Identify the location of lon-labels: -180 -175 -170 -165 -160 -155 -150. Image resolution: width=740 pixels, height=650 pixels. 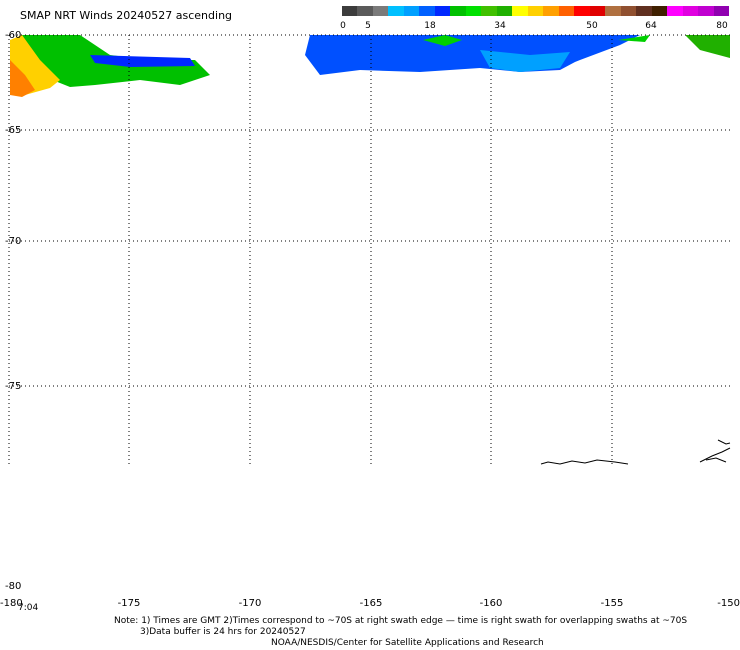
(370, 603).